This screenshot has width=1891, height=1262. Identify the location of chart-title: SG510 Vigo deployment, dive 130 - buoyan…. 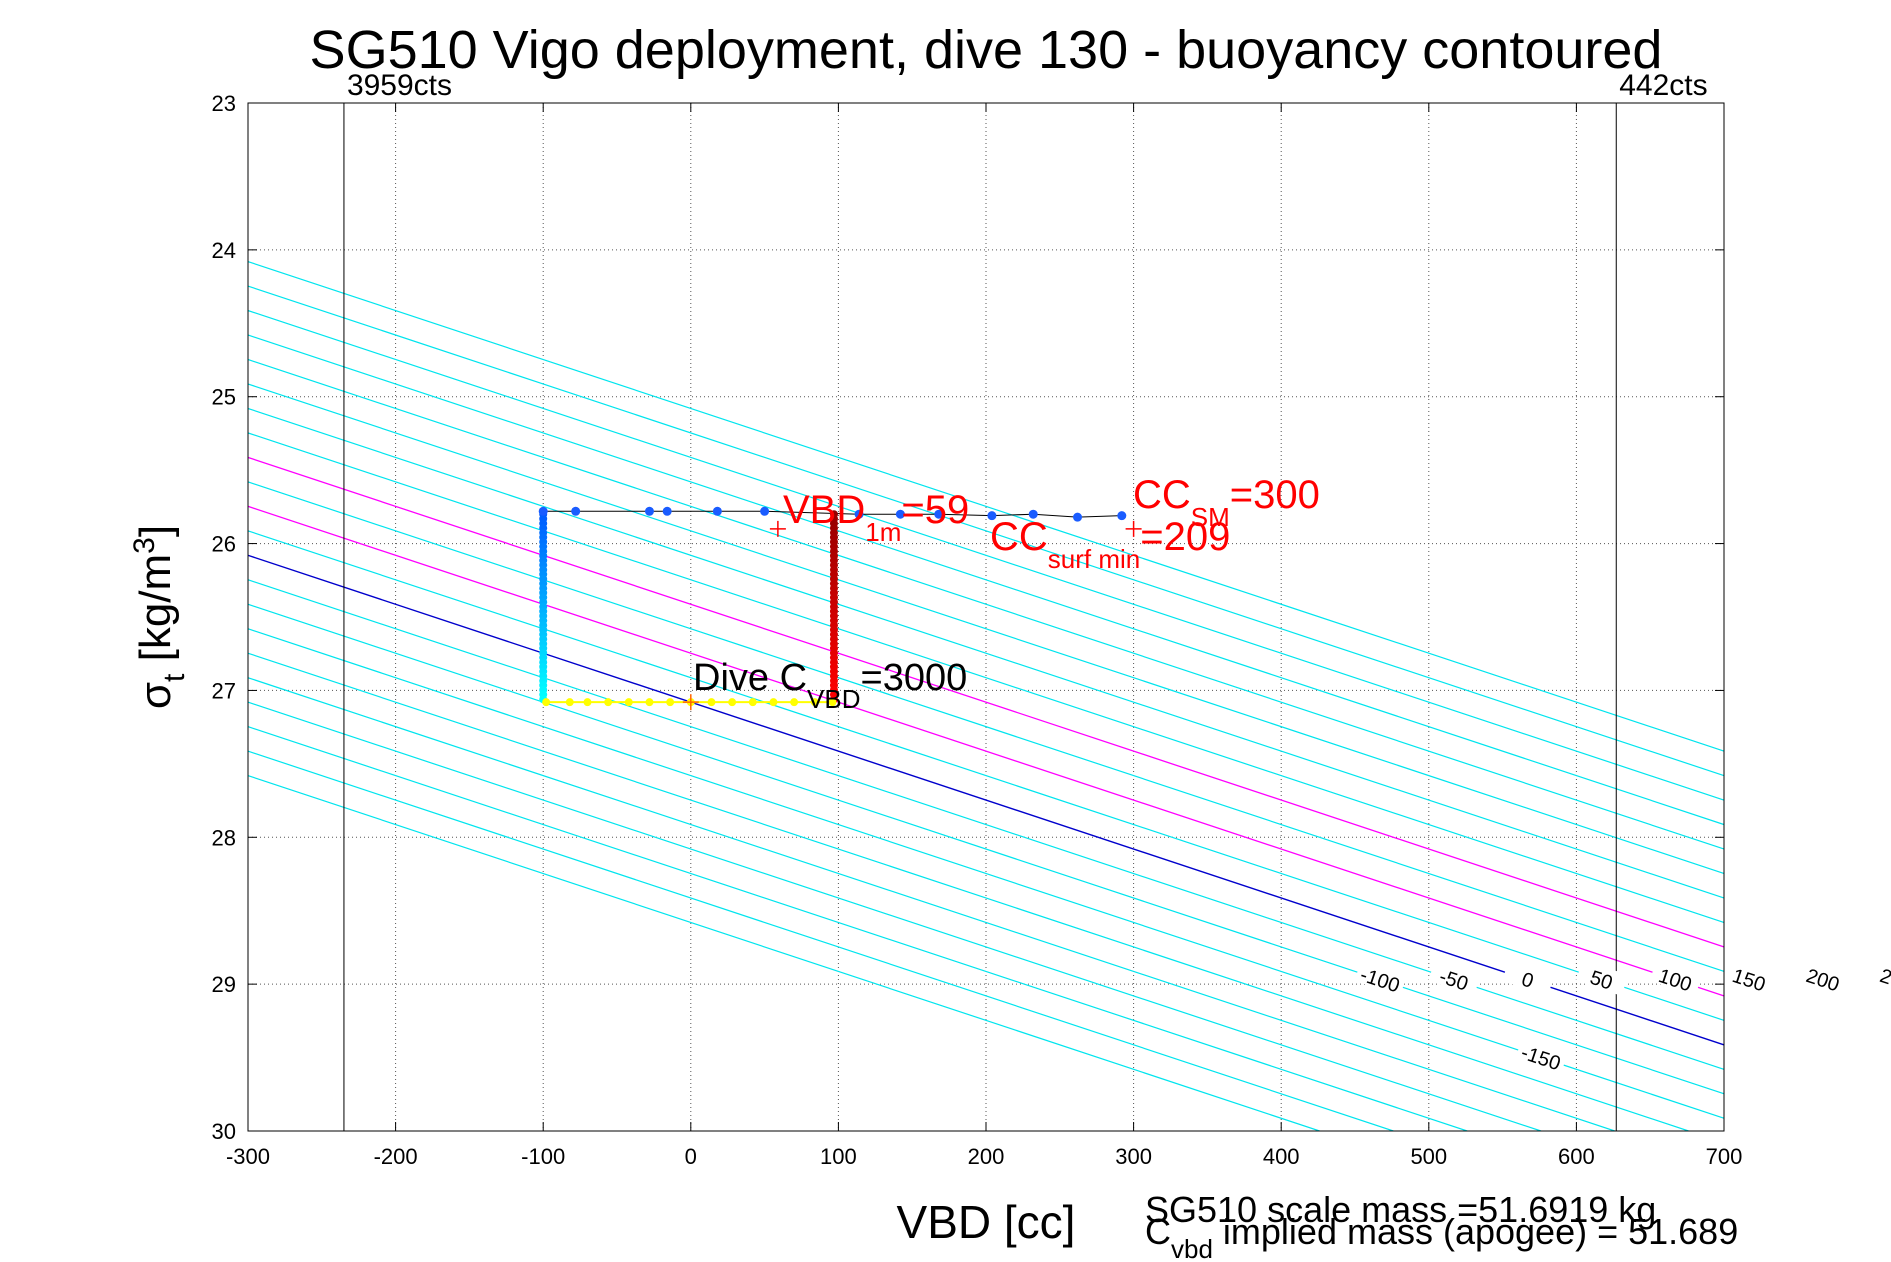
(986, 50).